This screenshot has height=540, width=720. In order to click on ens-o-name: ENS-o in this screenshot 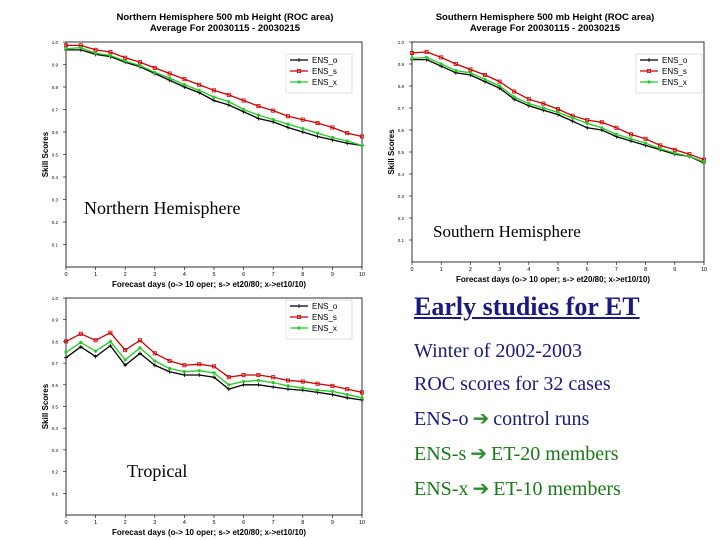, I will do `click(441, 419)`.